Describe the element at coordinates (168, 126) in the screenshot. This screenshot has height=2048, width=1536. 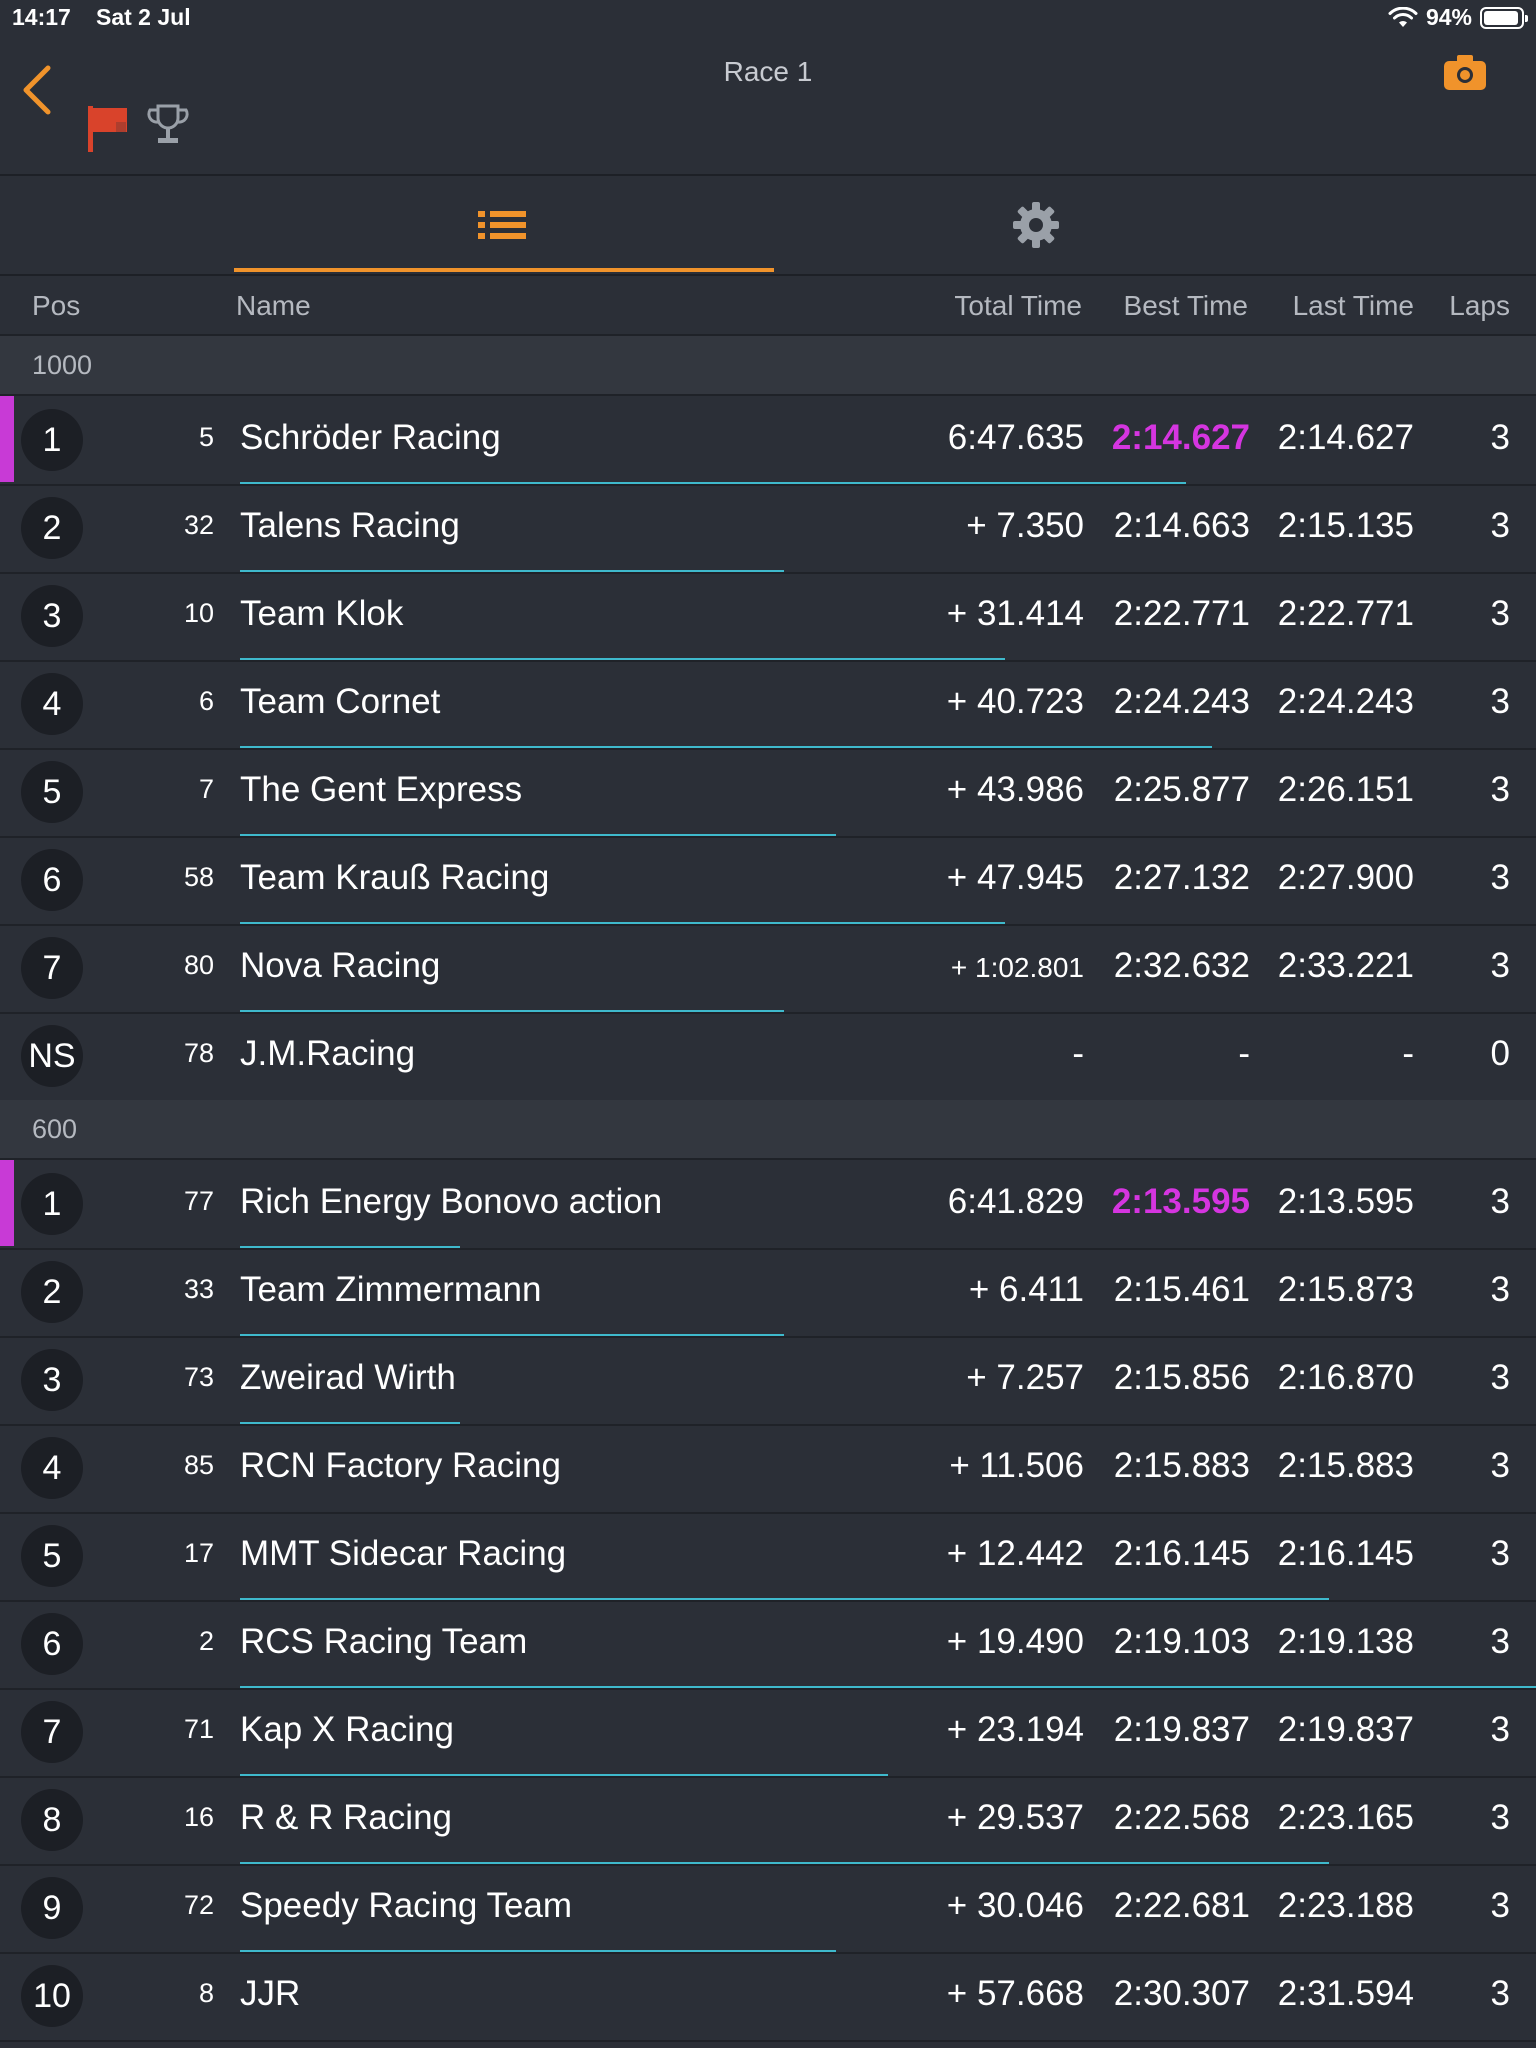
I see `trophy-icon` at that location.